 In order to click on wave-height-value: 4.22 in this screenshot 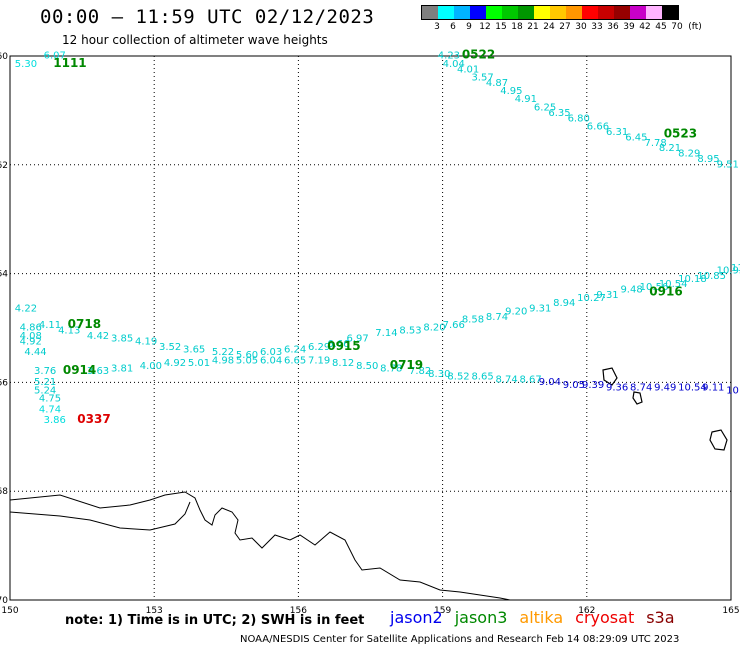, I will do `click(26, 309)`.